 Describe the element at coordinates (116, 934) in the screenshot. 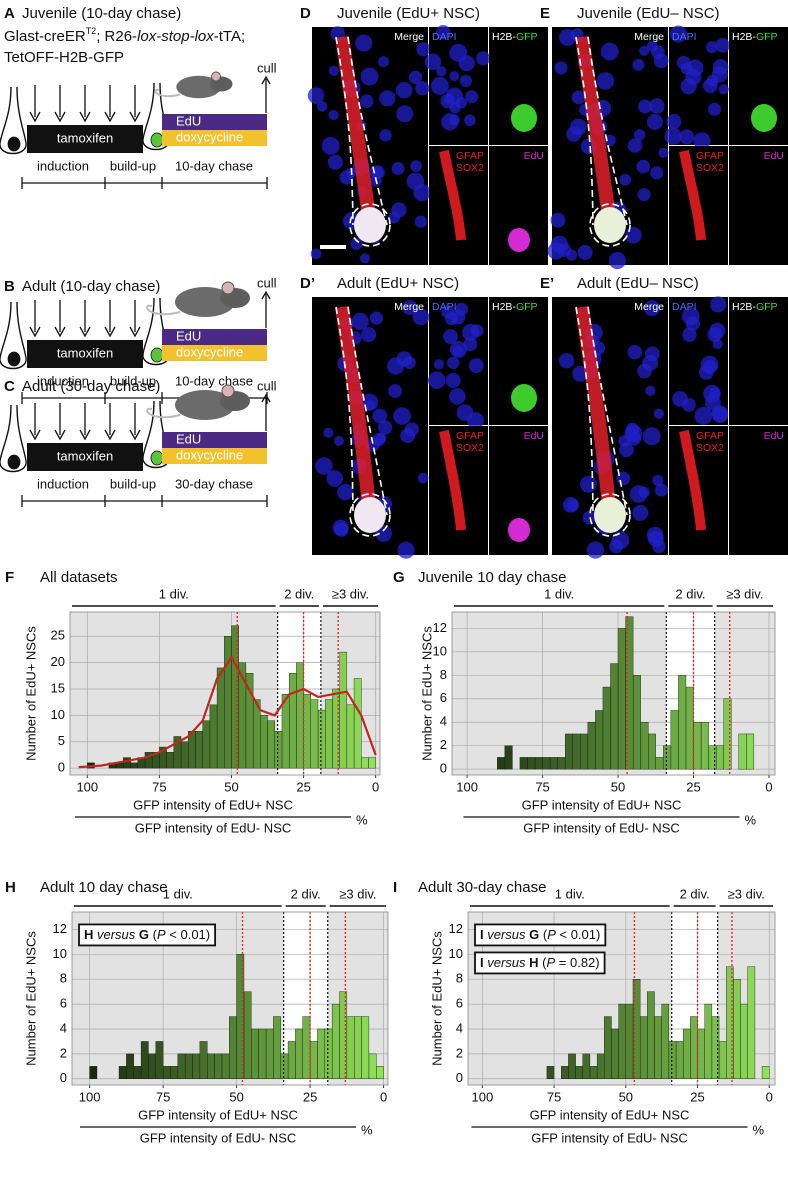

I see `annotation-part: versus` at that location.